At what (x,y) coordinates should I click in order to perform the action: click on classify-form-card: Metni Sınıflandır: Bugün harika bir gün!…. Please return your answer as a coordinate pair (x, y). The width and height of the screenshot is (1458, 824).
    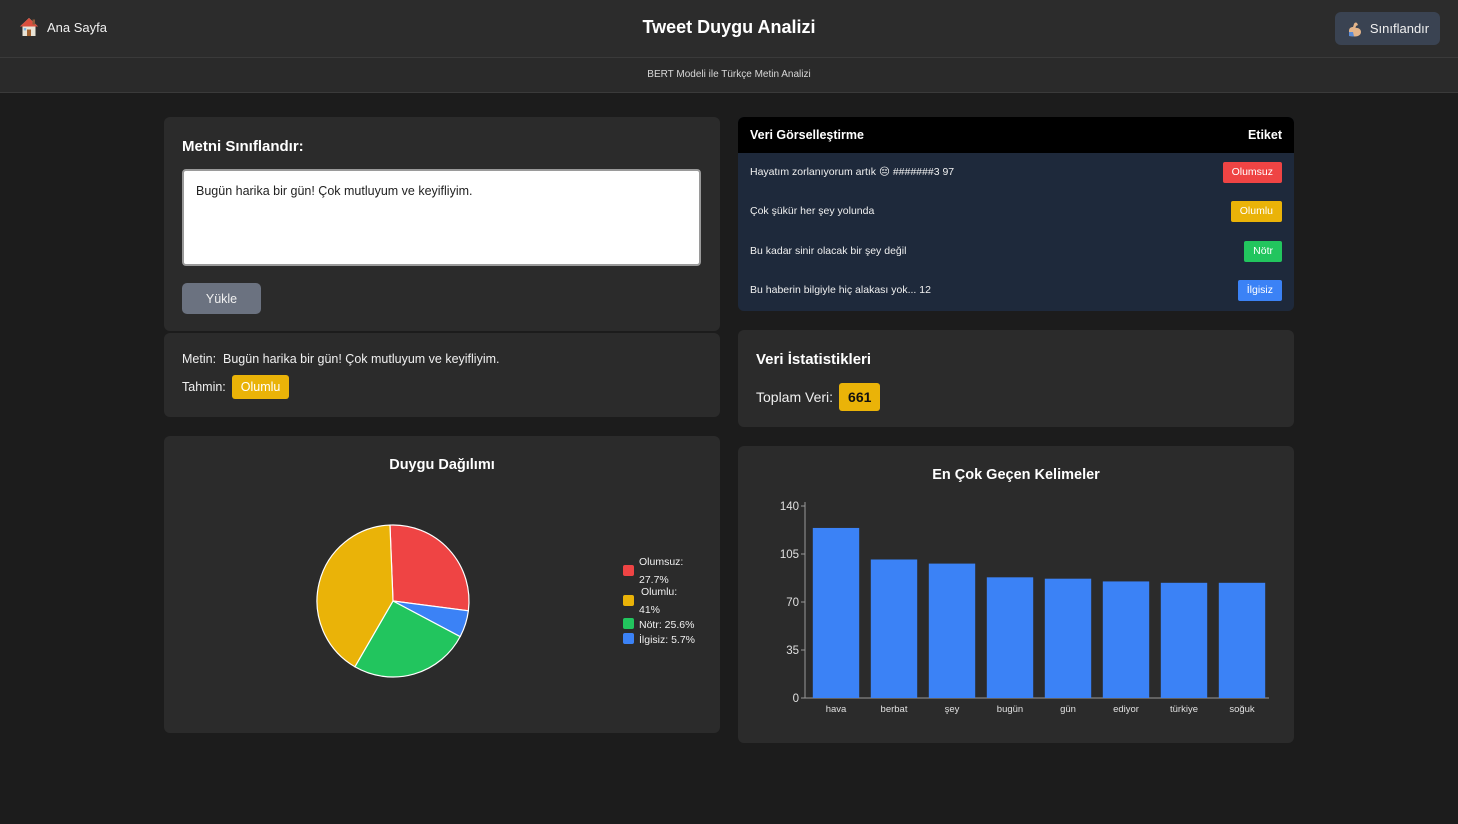
    Looking at the image, I should click on (442, 224).